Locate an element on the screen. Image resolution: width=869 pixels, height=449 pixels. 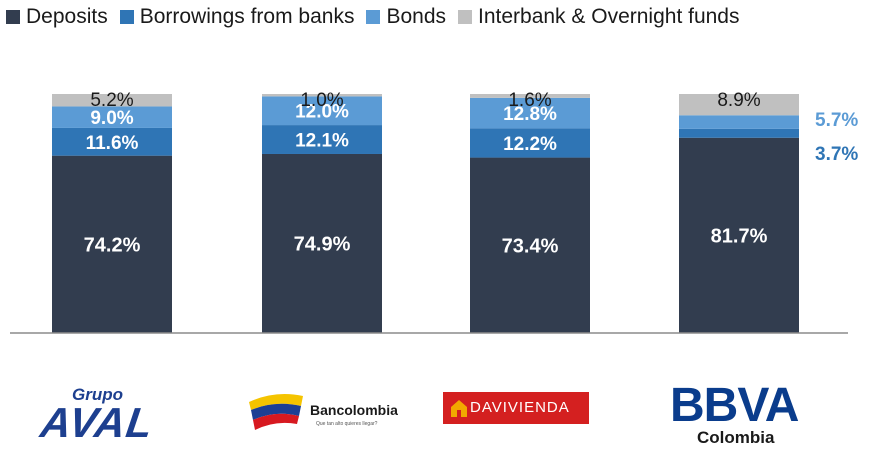
legend-label: Interbank & Overnight funds is located at coordinates (609, 16).